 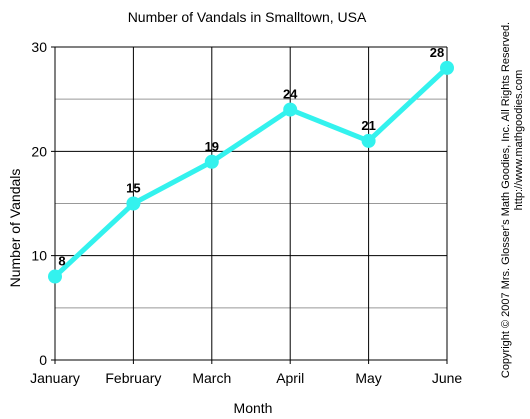 I want to click on y-tick-label-20: 20, so click(x=39, y=151).